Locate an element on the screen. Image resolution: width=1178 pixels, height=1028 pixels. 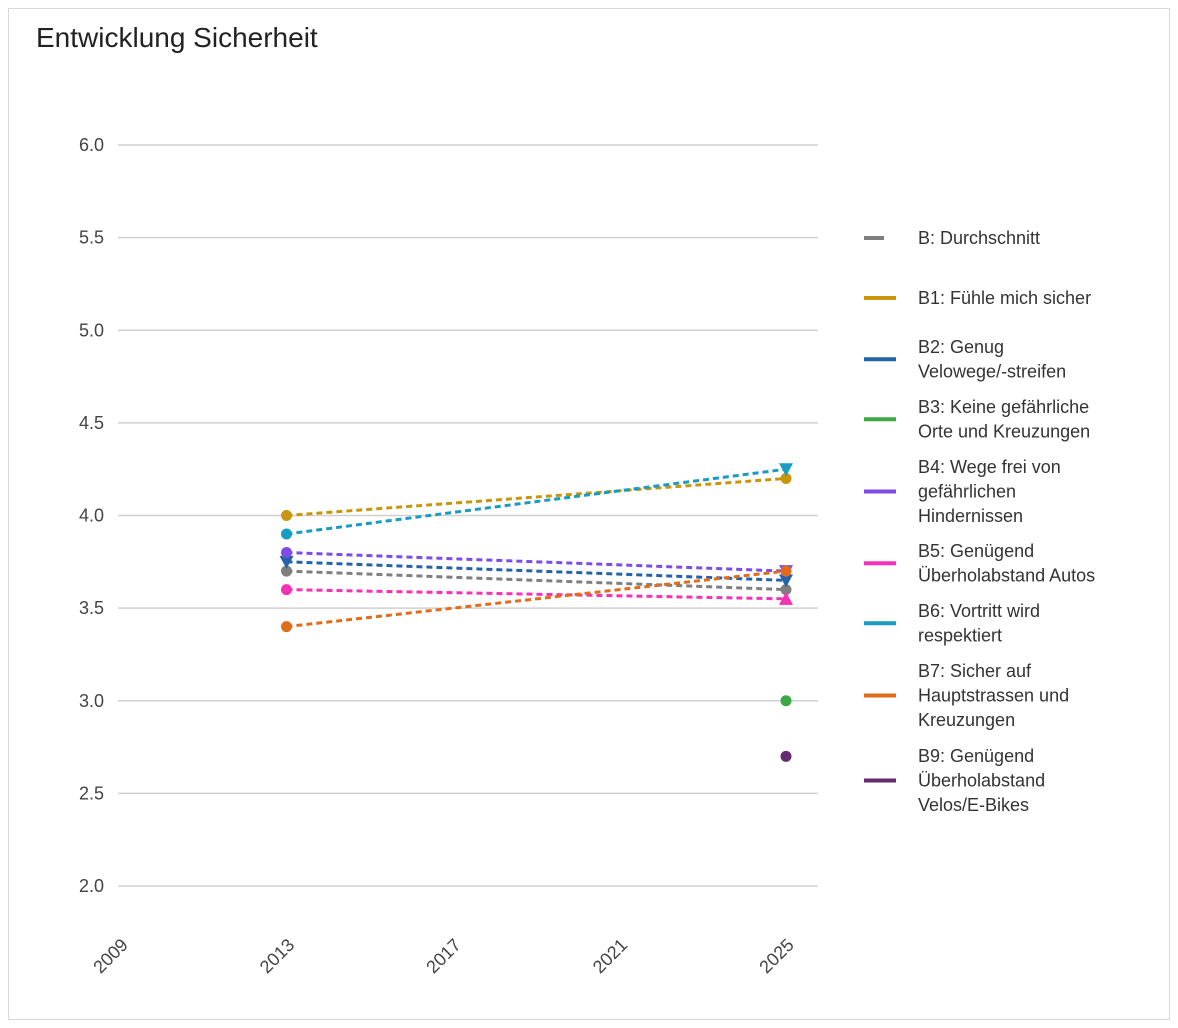
y-tick-label: 4.0 is located at coordinates (91, 516).